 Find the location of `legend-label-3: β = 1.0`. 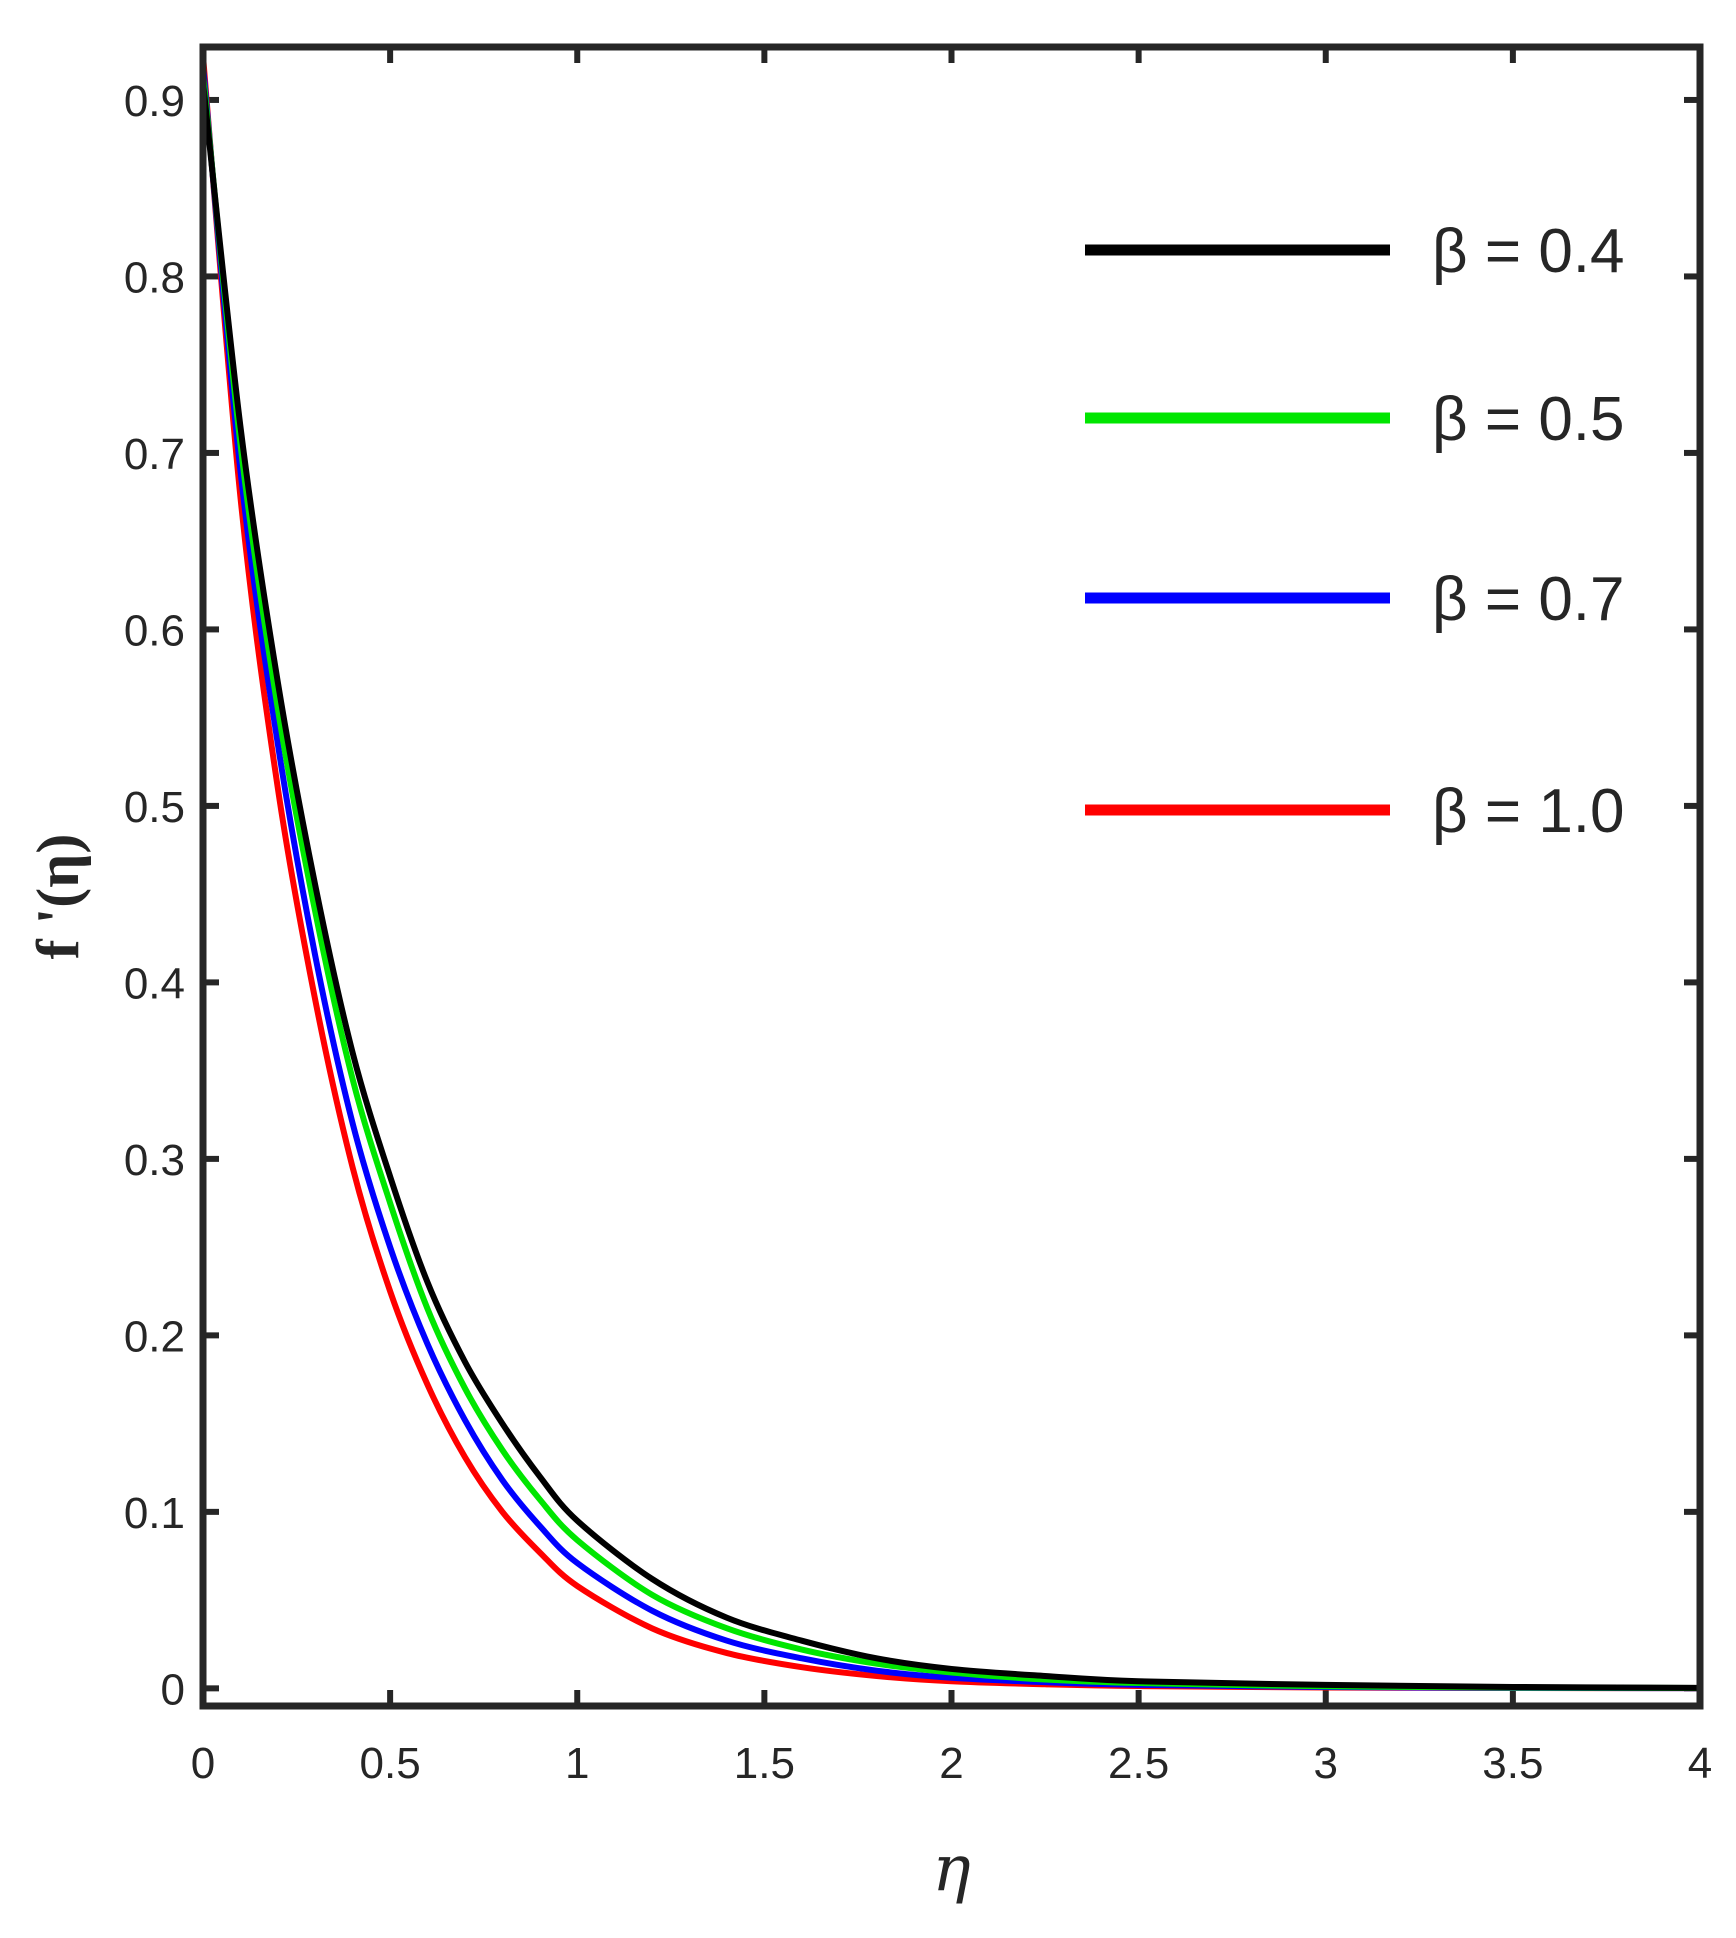

legend-label-3: β = 1.0 is located at coordinates (1528, 811).